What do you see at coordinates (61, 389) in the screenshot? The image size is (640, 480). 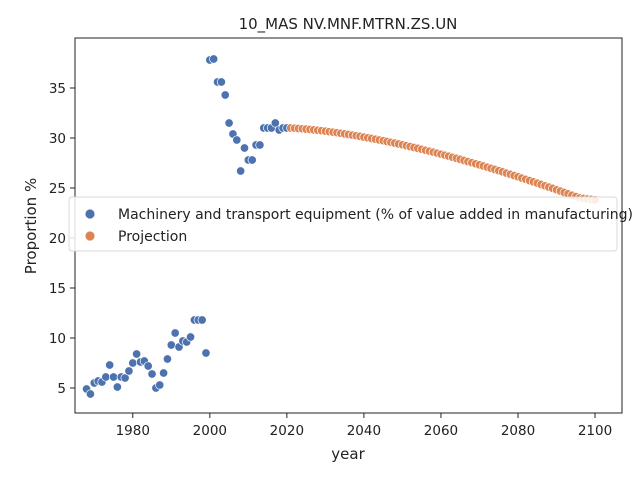 I see `y-tick-label: 5` at bounding box center [61, 389].